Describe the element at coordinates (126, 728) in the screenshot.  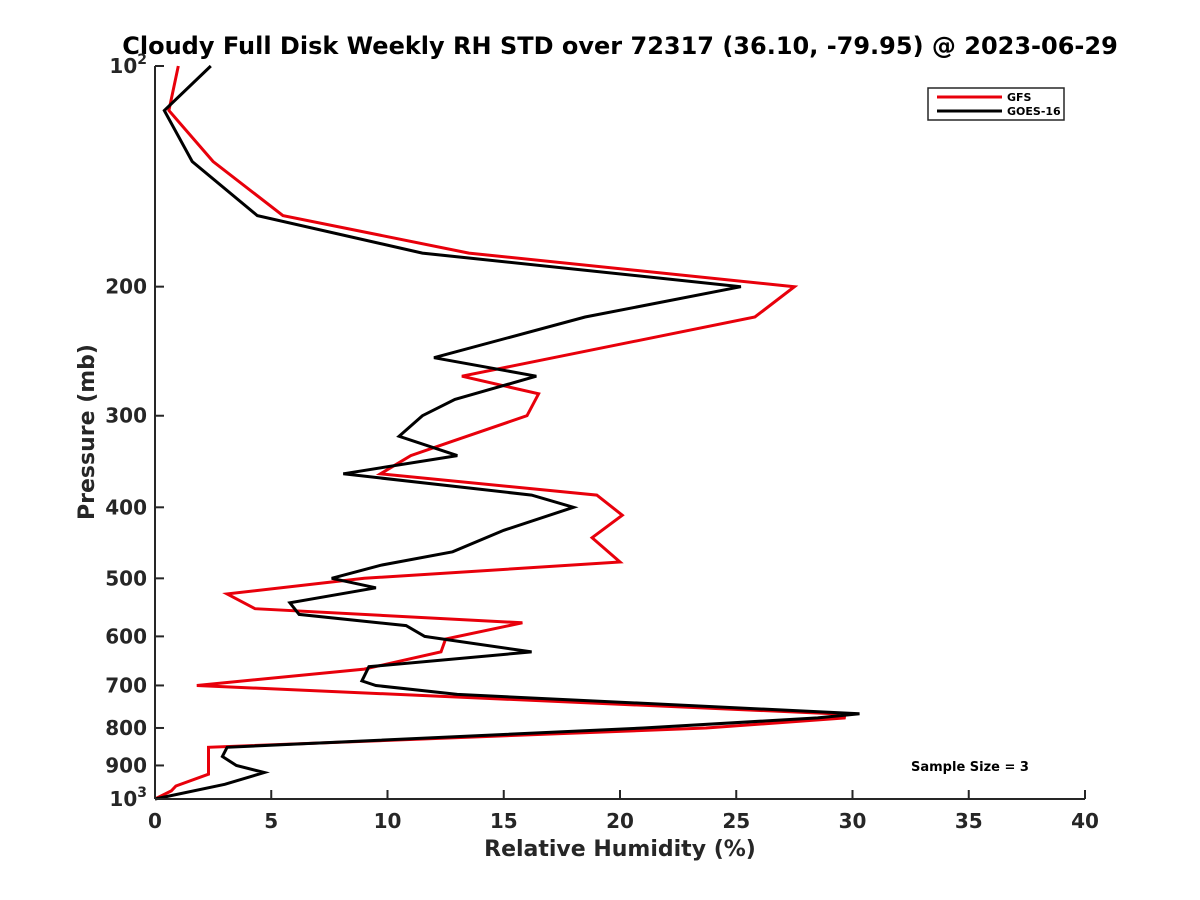
I see `y-tick-label: 800` at that location.